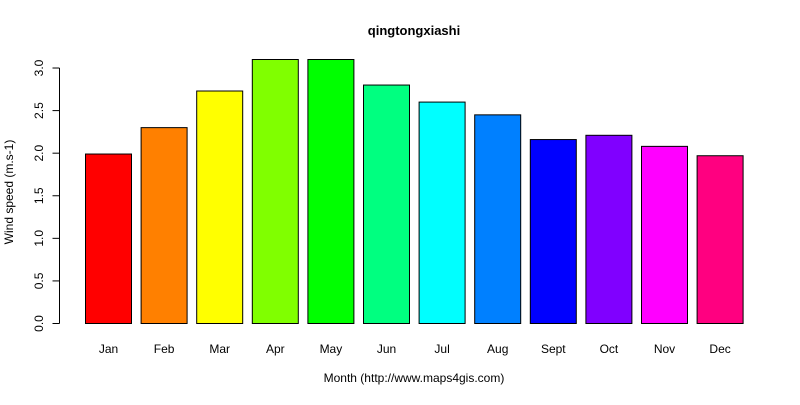 The image size is (800, 405). I want to click on x-tick-label: Apr, so click(275, 349).